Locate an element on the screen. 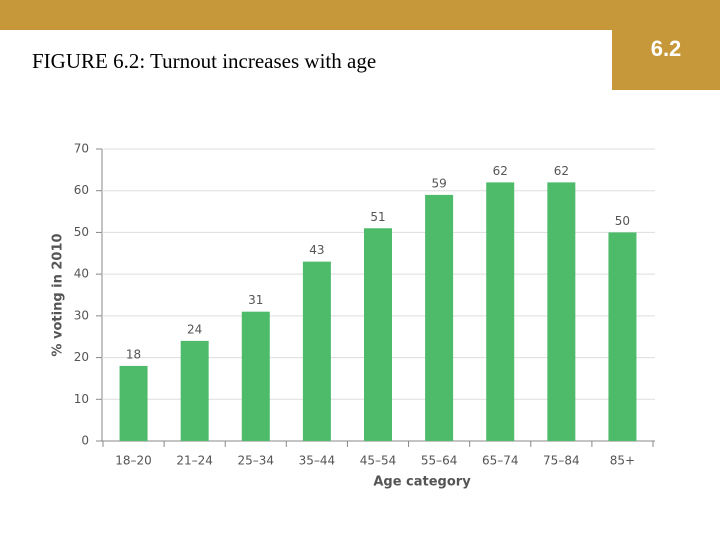 The image size is (720, 545). data-label: 31 is located at coordinates (255, 300).